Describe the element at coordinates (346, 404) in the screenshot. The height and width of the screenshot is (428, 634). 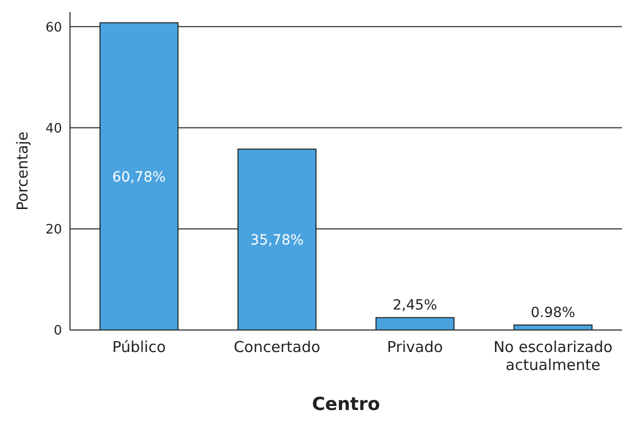
I see `x-axis-title: Centro` at that location.